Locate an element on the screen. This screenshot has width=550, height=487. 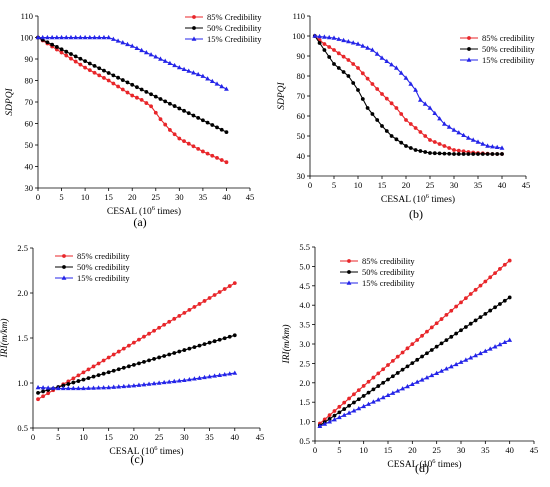
legend-label: 85% Credibility is located at coordinates (234, 17).